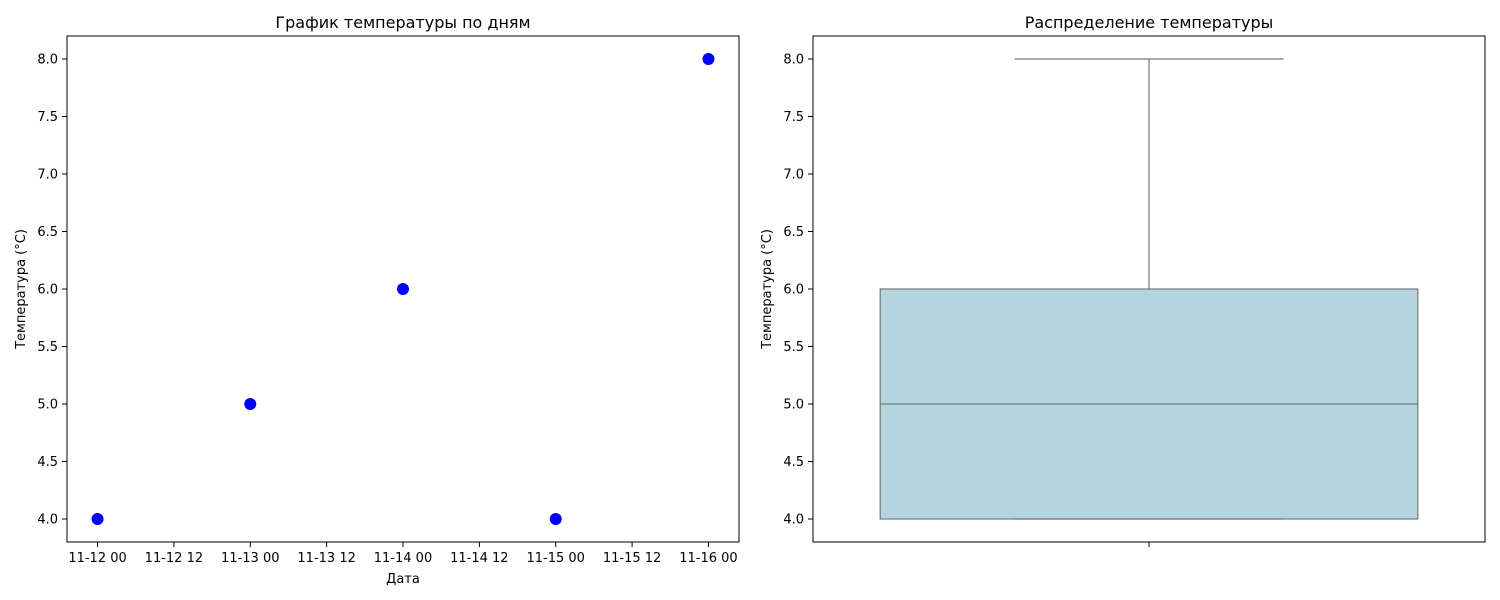  Describe the element at coordinates (403, 558) in the screenshot. I see `scatter-x-tick-label: 11-14 00` at that location.